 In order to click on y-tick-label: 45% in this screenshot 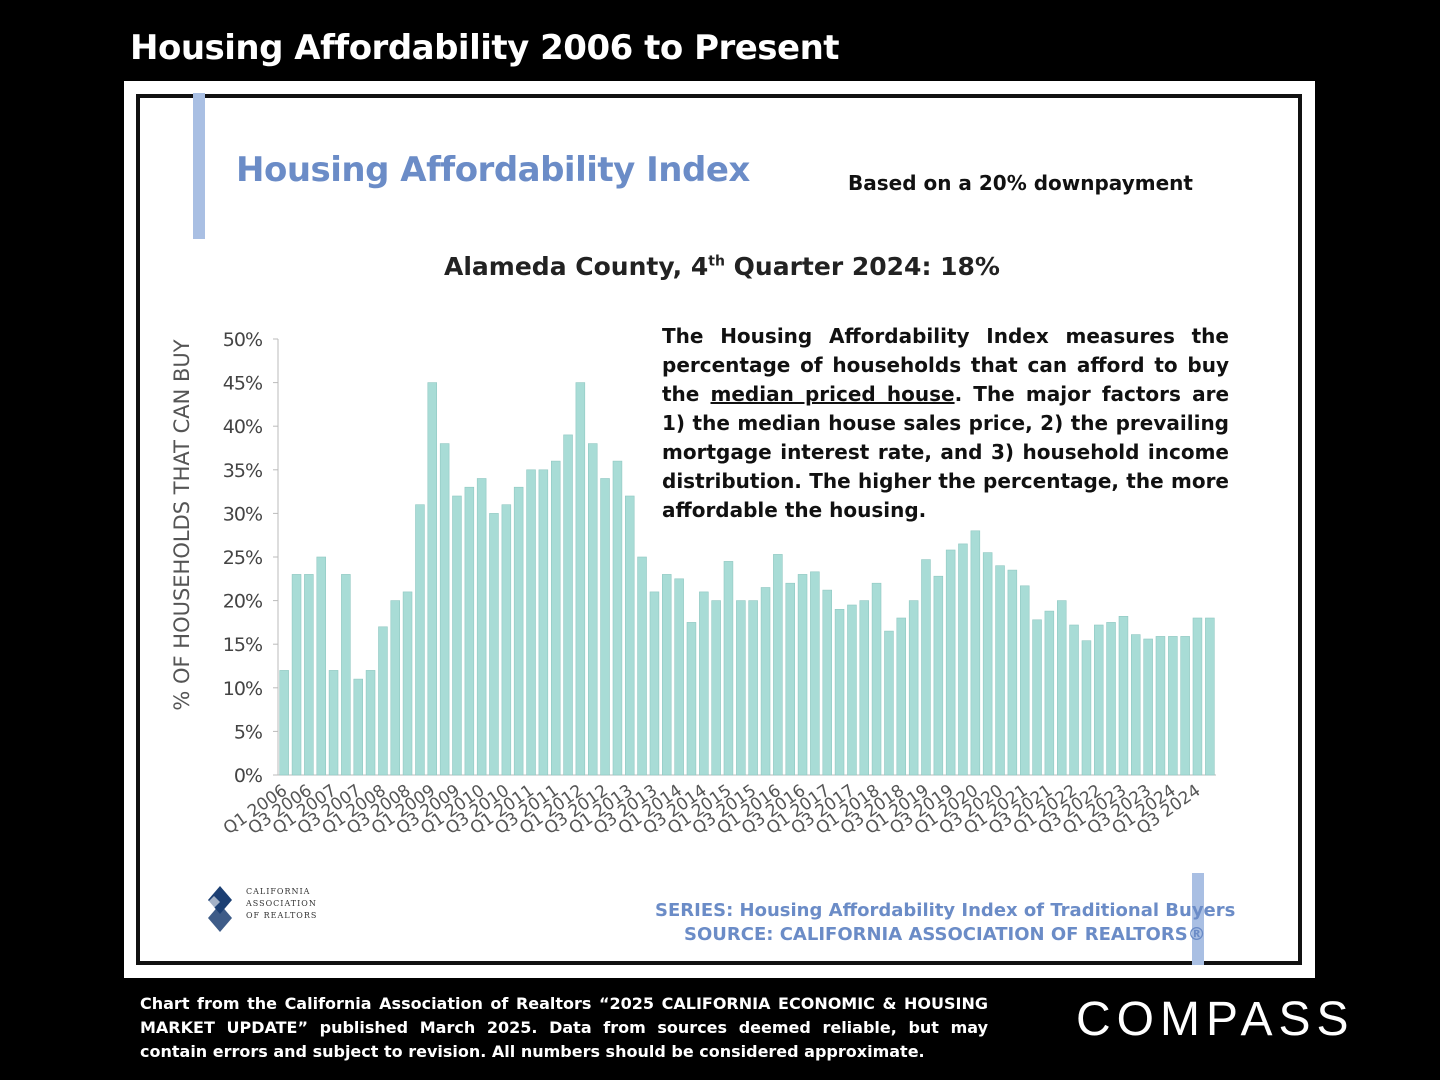, I will do `click(242, 384)`.